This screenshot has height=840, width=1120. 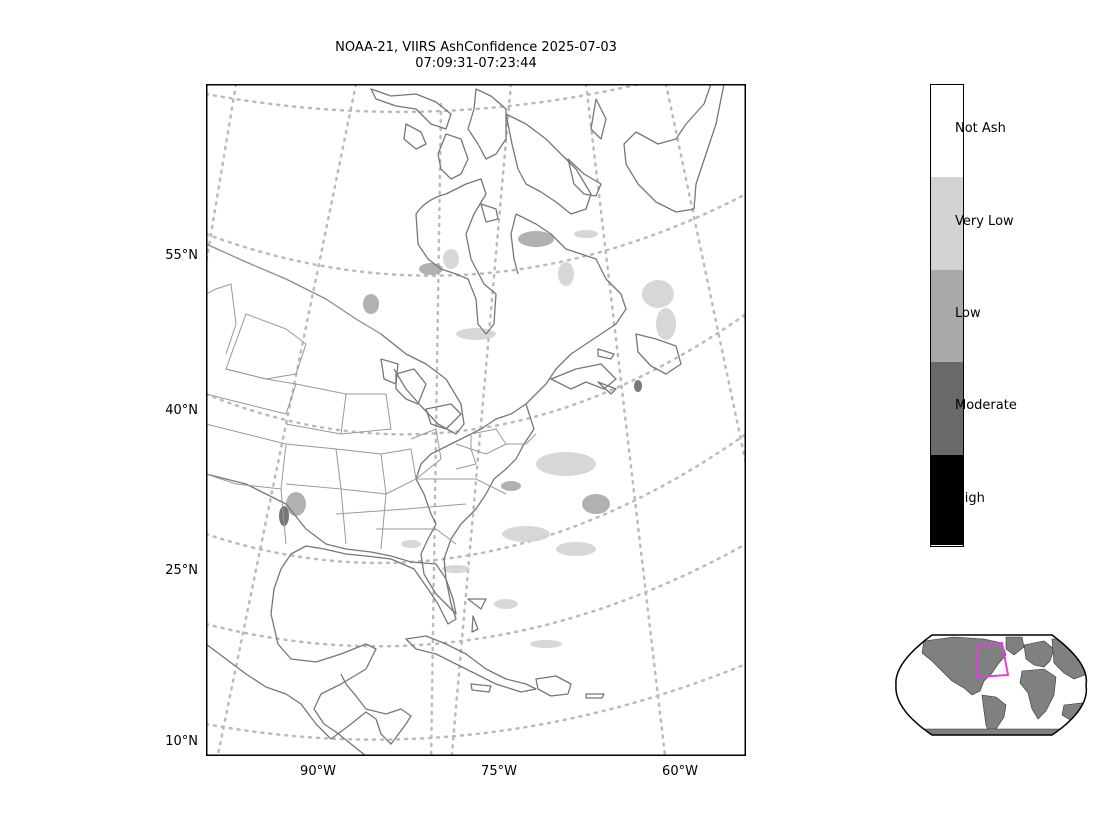 I want to click on colorbar, so click(x=947, y=315).